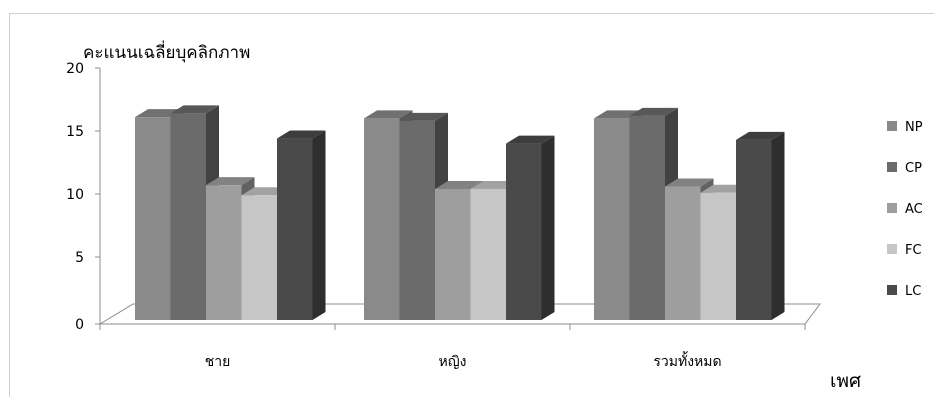 The height and width of the screenshot is (397, 934). What do you see at coordinates (166, 51) in the screenshot?
I see `y-axis-title: คะแนนเฉลี่ยบุคลิกภาพ` at bounding box center [166, 51].